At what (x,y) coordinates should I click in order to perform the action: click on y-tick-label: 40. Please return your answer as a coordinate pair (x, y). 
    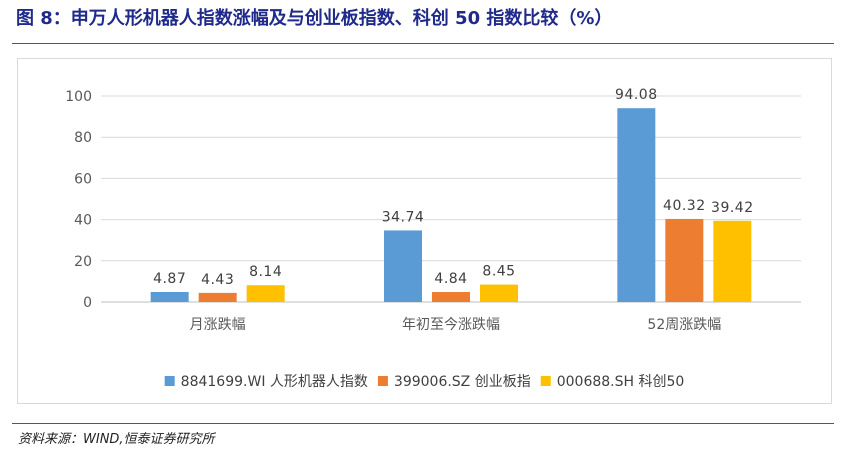
    Looking at the image, I should click on (83, 221).